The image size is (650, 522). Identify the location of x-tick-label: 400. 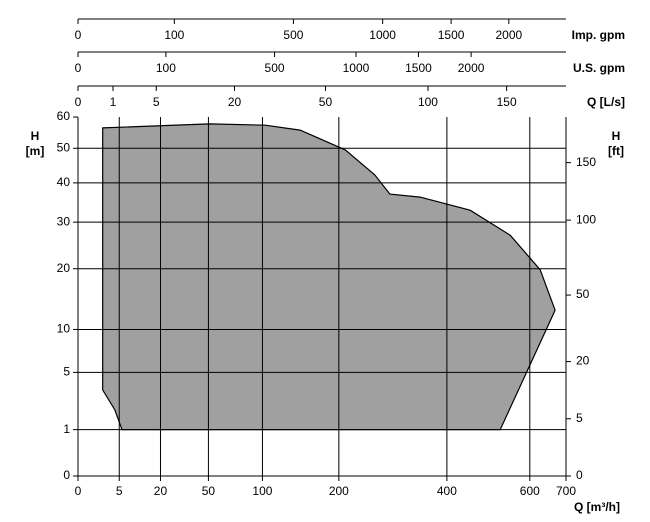
(447, 491).